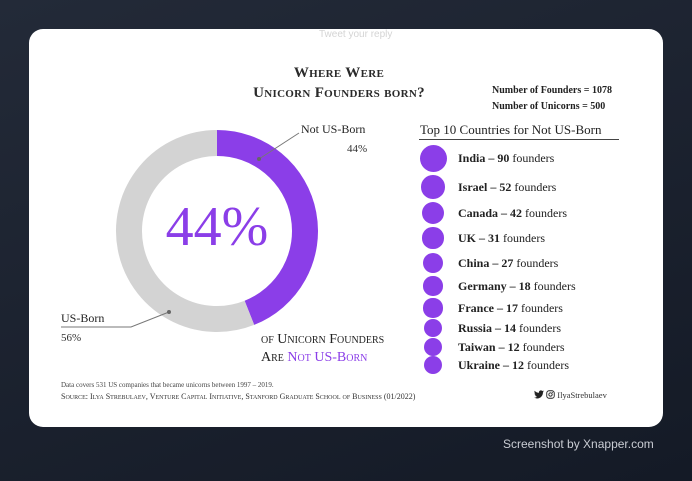 The image size is (692, 481). What do you see at coordinates (487, 328) in the screenshot?
I see `country-name: Russia – 14` at bounding box center [487, 328].